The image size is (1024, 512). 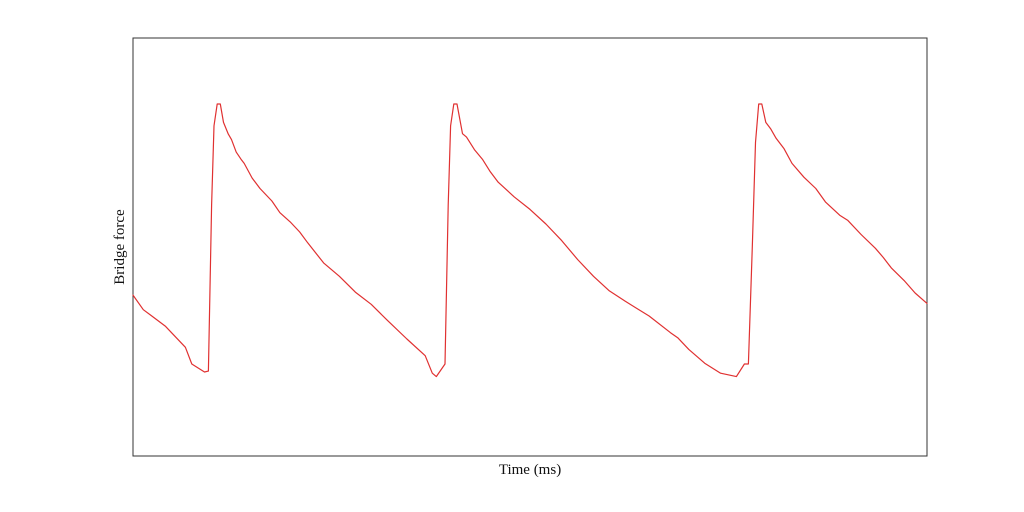 I want to click on x-axis-label: Time (ms), so click(x=530, y=470).